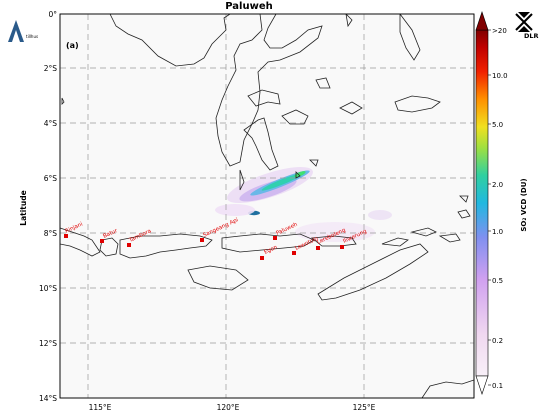  What do you see at coordinates (303, 204) in the screenshot?
I see `so2-plume` at bounding box center [303, 204].